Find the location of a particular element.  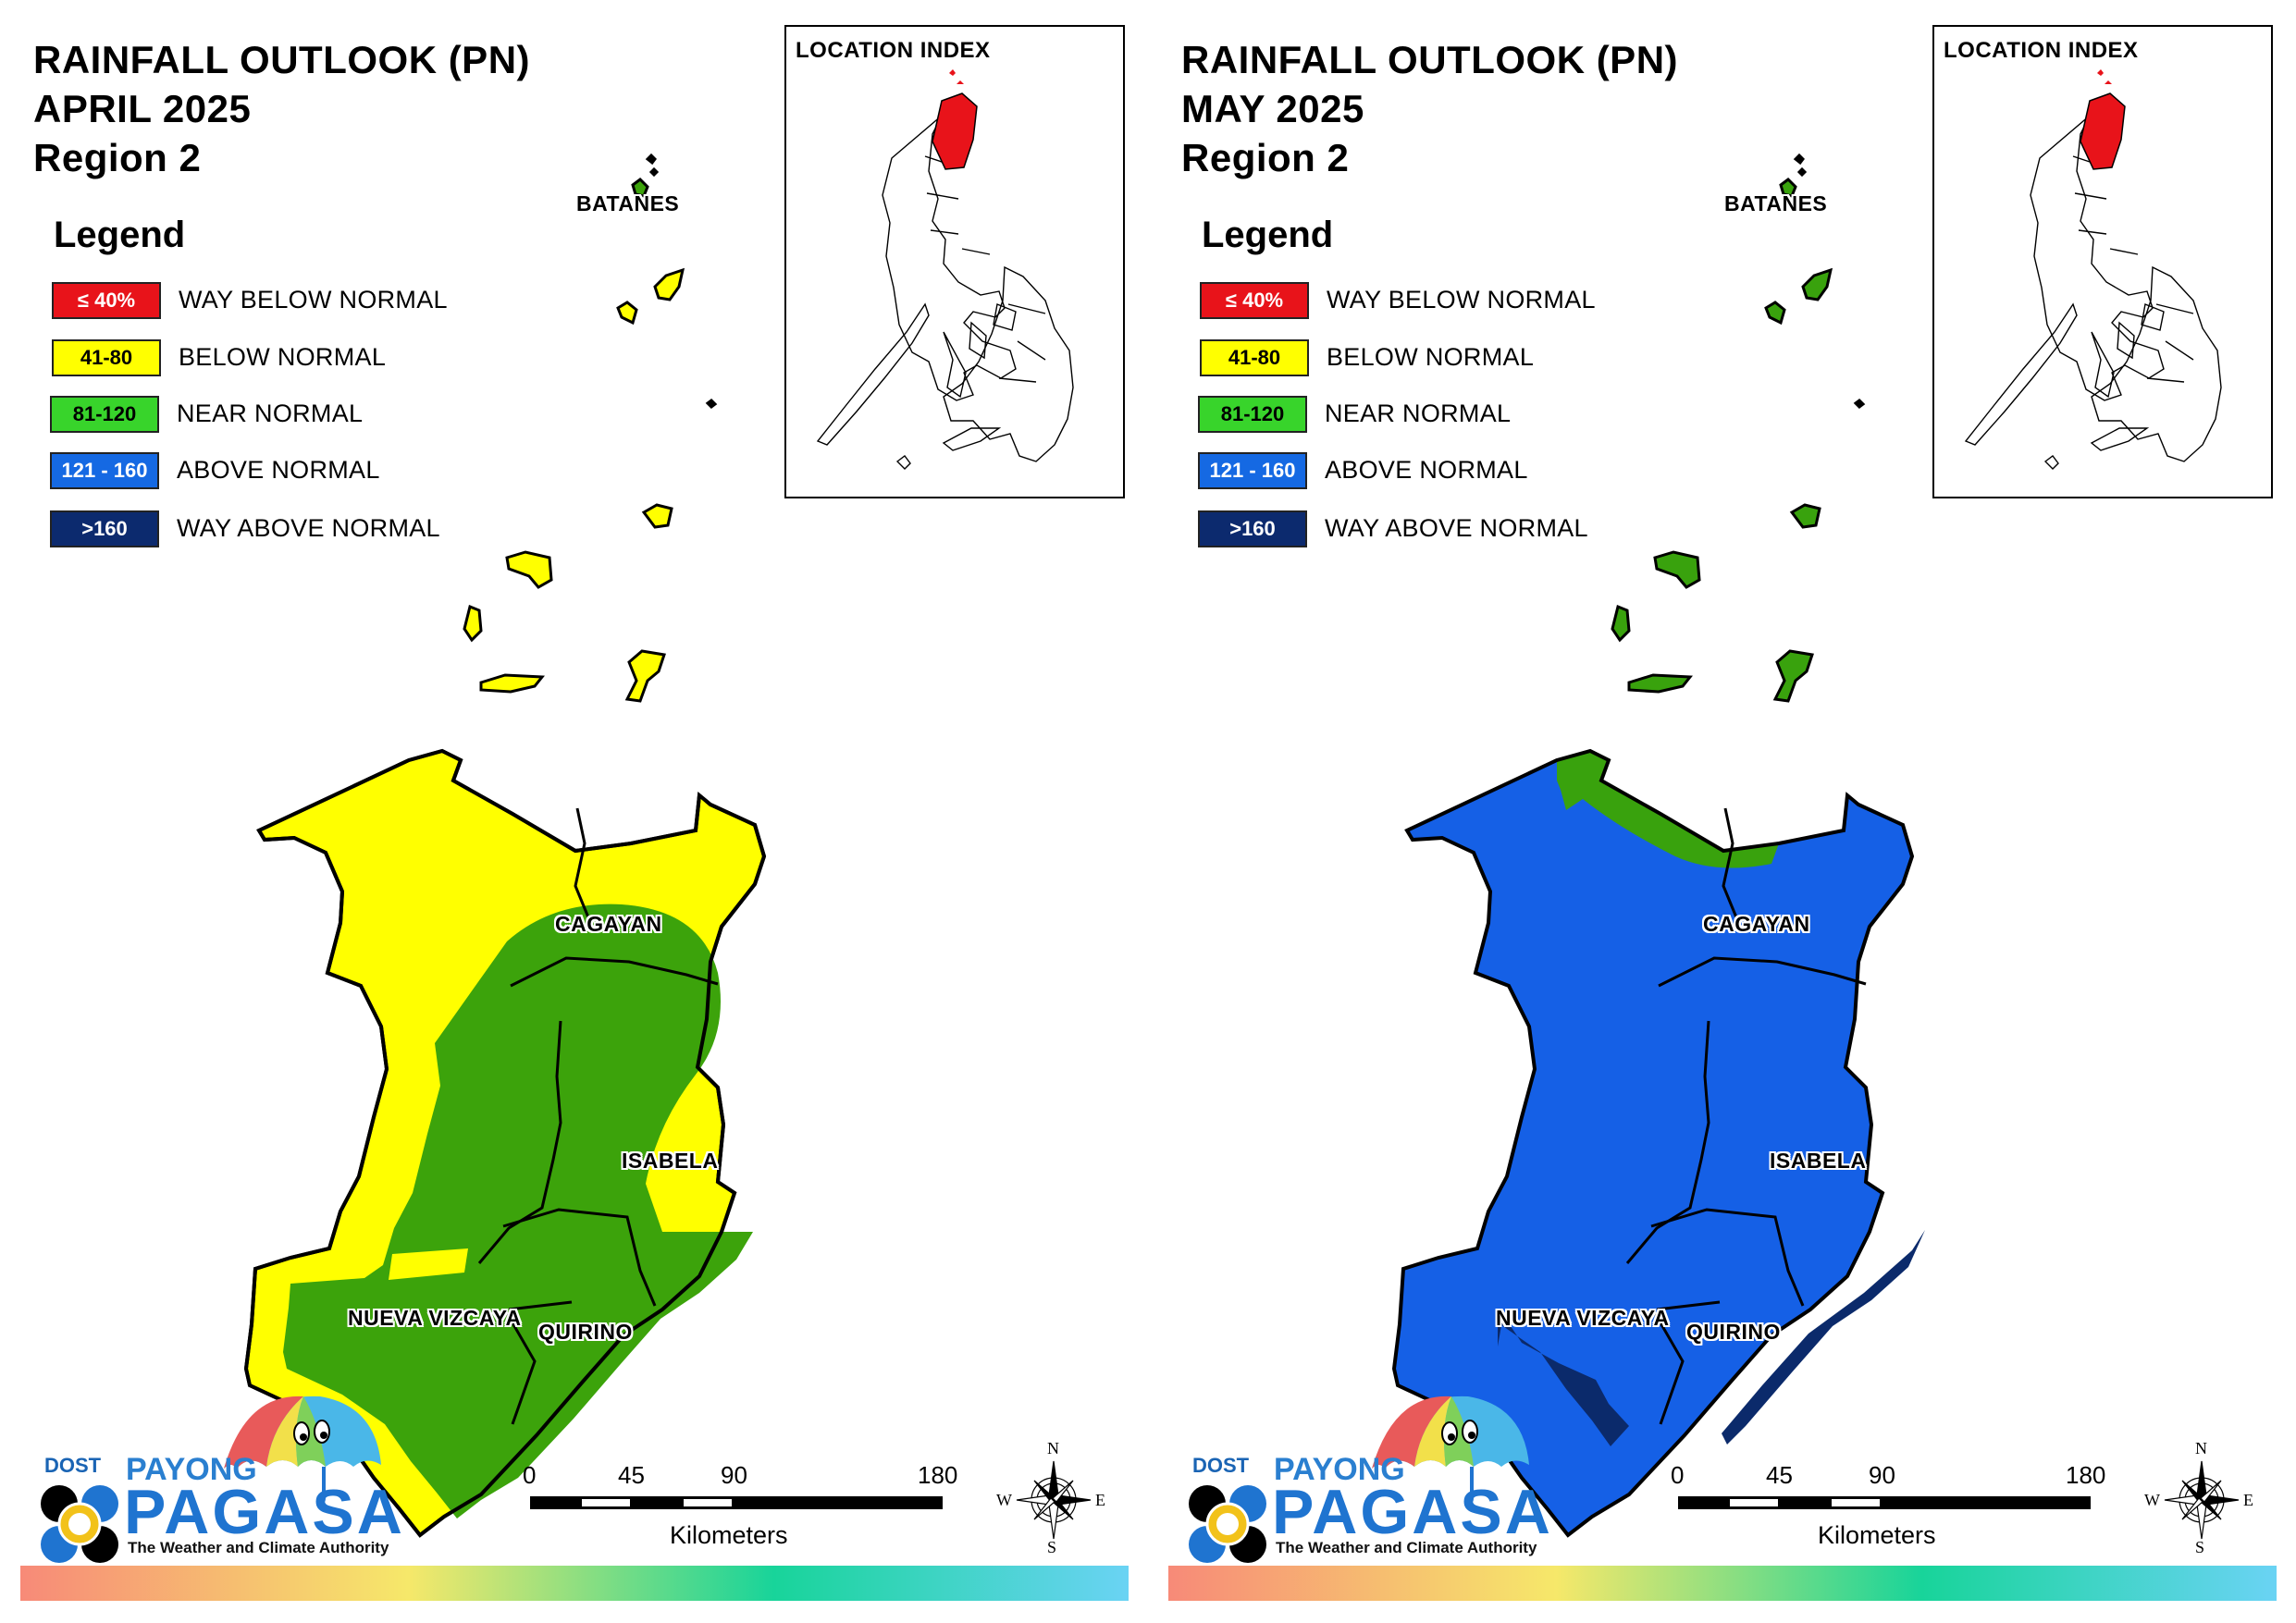

page-title: RAINFALL OUTLOOK (PN) MAY 2025 Region 2 is located at coordinates (1429, 108).